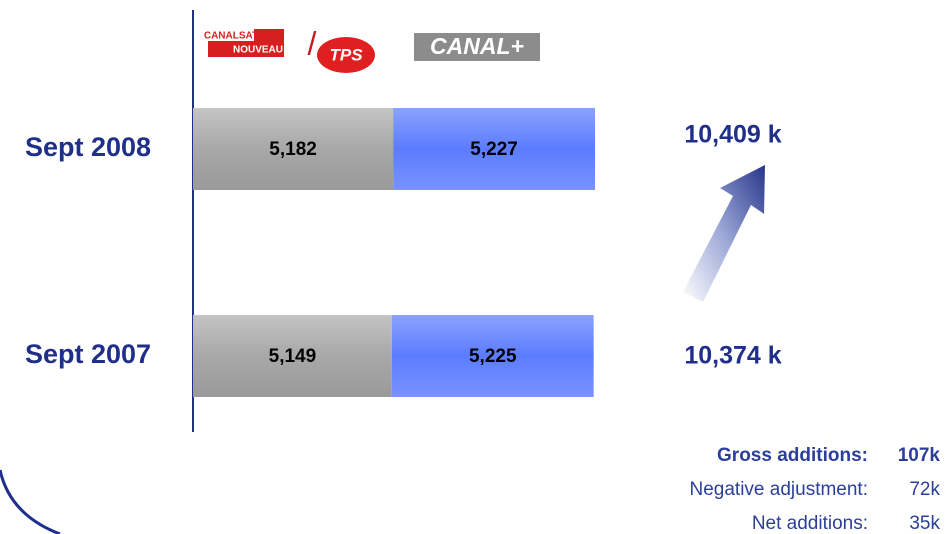 Image resolution: width=945 pixels, height=534 pixels. Describe the element at coordinates (88, 147) in the screenshot. I see `category-label: Sept 2008` at that location.